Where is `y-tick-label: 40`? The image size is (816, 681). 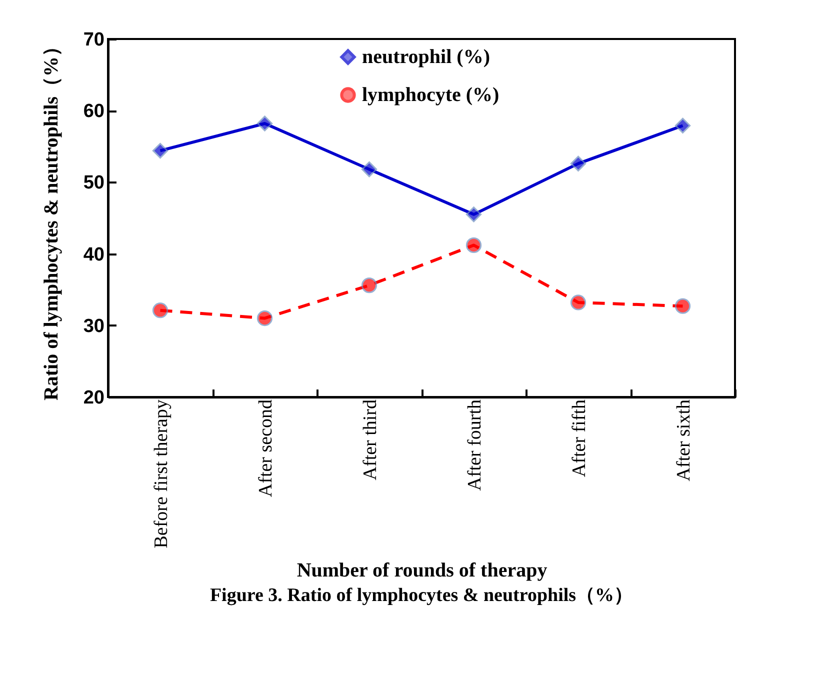 y-tick-label: 40 is located at coordinates (93, 255).